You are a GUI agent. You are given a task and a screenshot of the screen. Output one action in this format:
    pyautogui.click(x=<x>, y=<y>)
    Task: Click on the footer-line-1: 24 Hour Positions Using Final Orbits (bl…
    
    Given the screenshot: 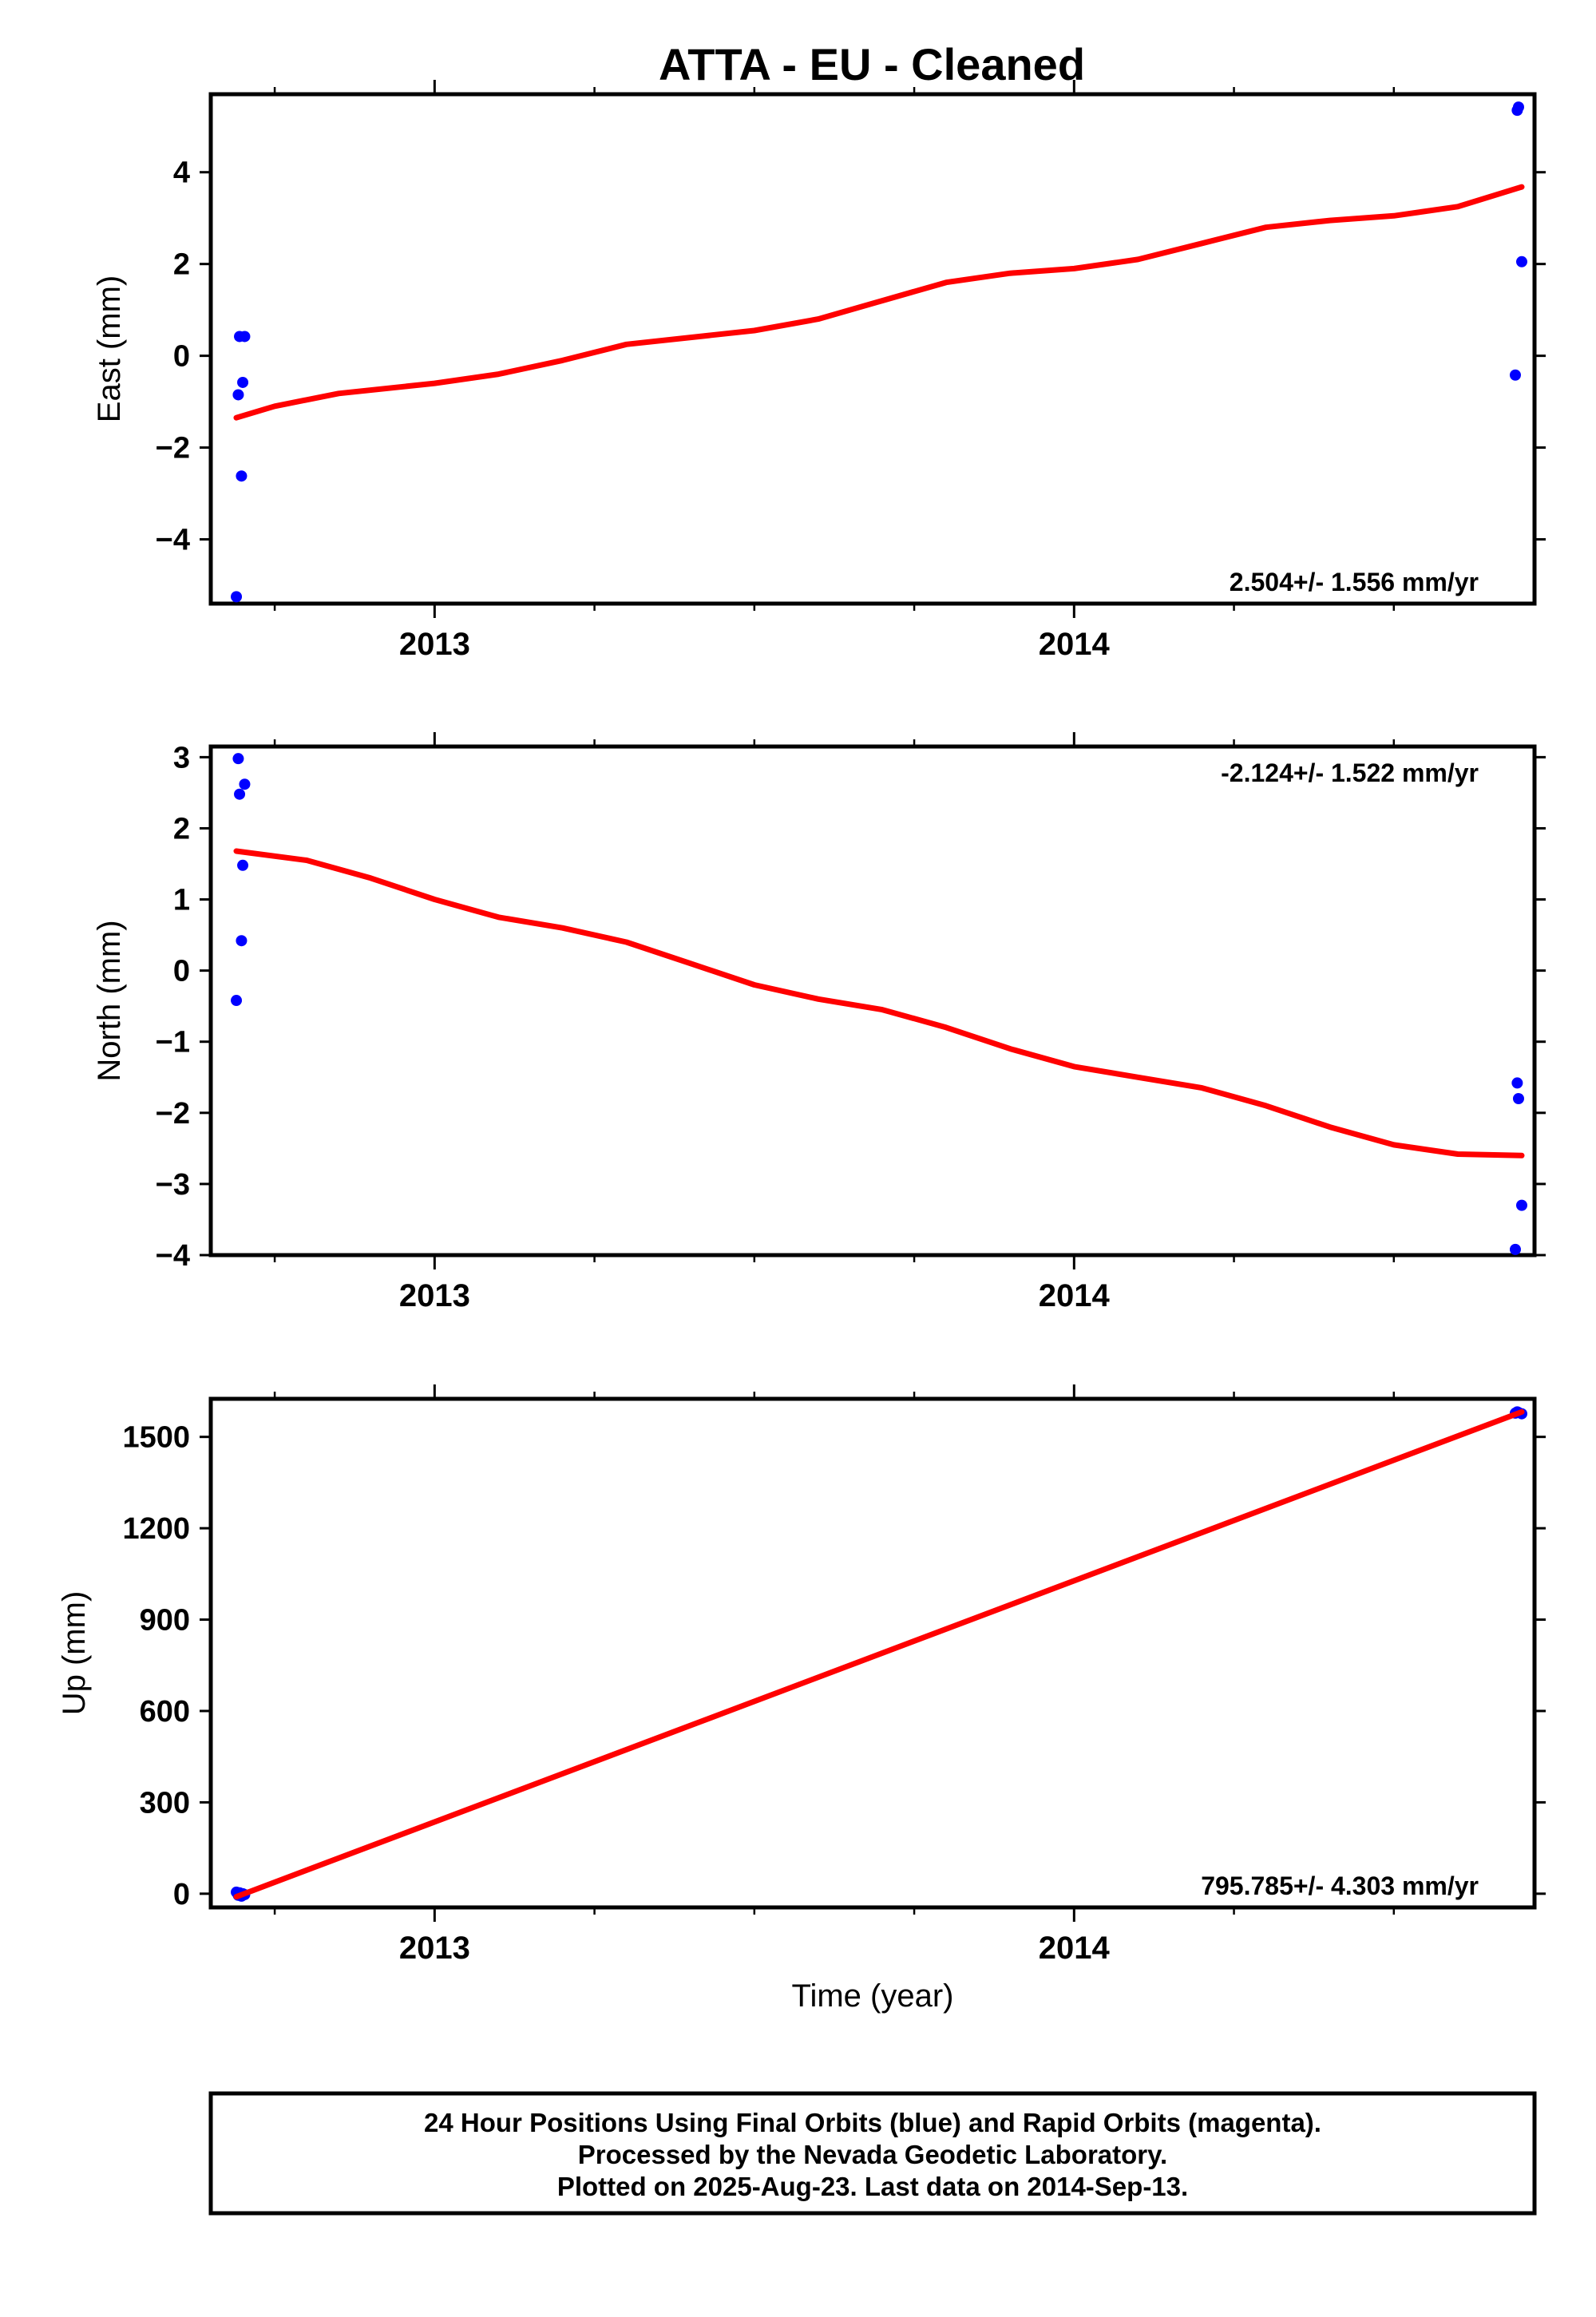 What is the action you would take?
    pyautogui.click(x=872, y=2122)
    